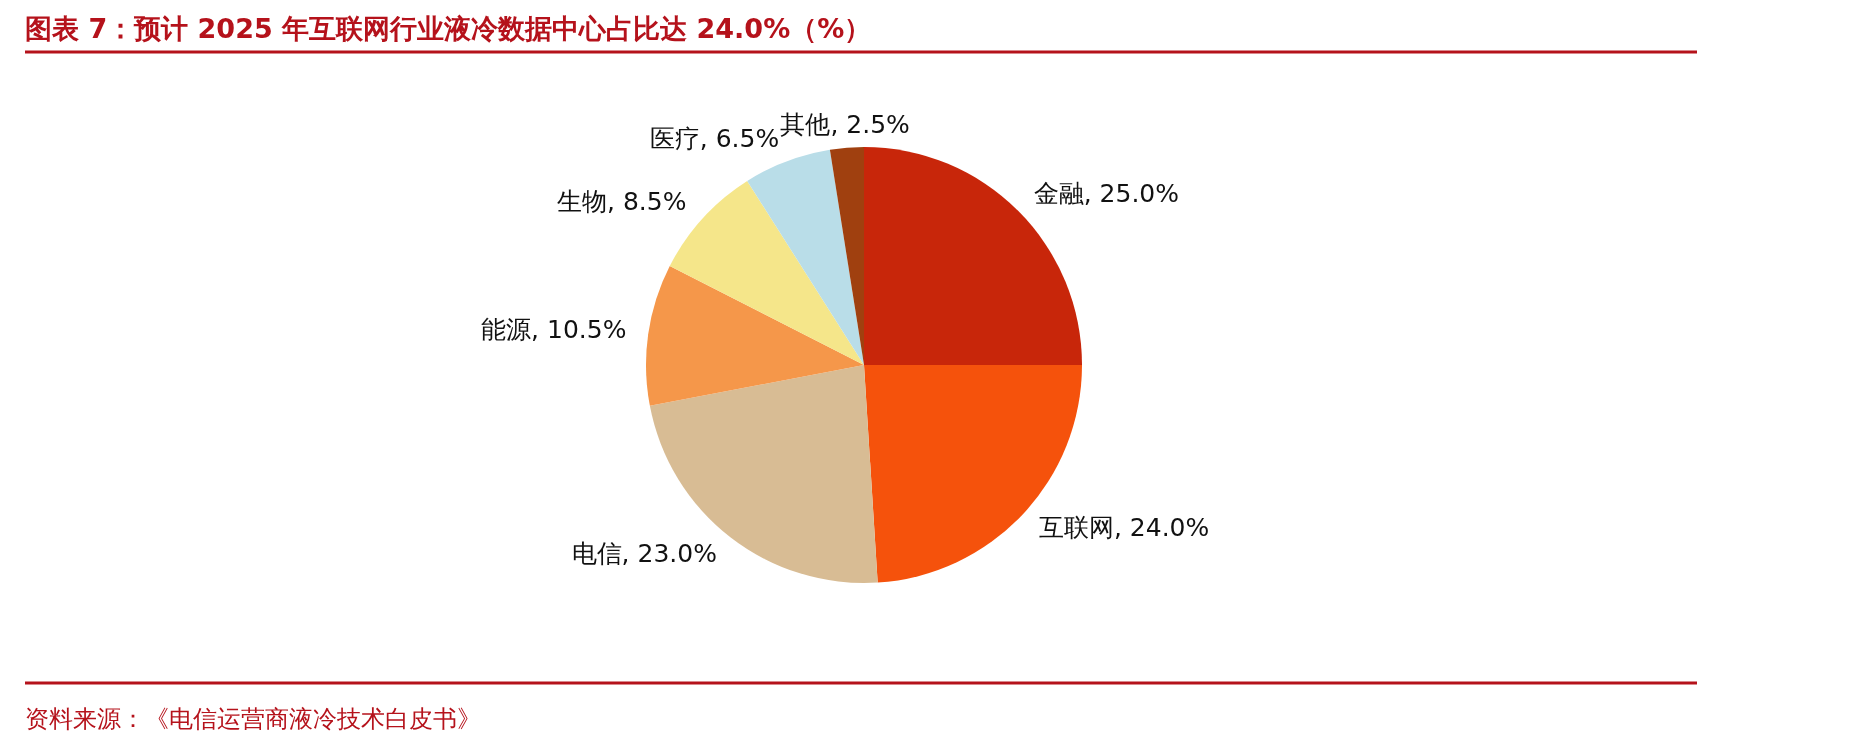 This screenshot has width=1852, height=756. What do you see at coordinates (714, 139) in the screenshot?
I see `slice-label: 医疗, 6.5%` at bounding box center [714, 139].